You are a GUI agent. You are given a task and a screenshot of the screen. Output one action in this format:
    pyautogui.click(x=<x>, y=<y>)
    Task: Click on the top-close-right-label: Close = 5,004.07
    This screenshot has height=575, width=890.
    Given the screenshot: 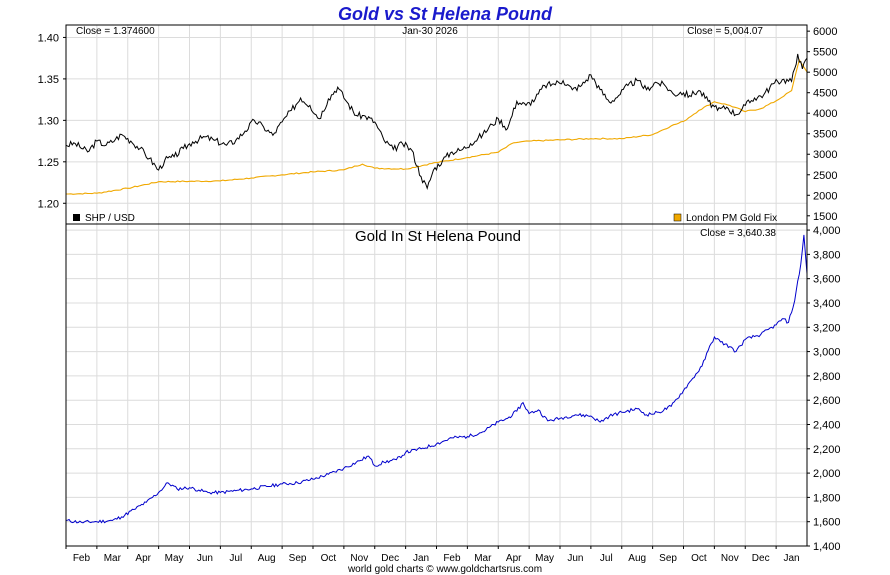 What is the action you would take?
    pyautogui.click(x=725, y=31)
    